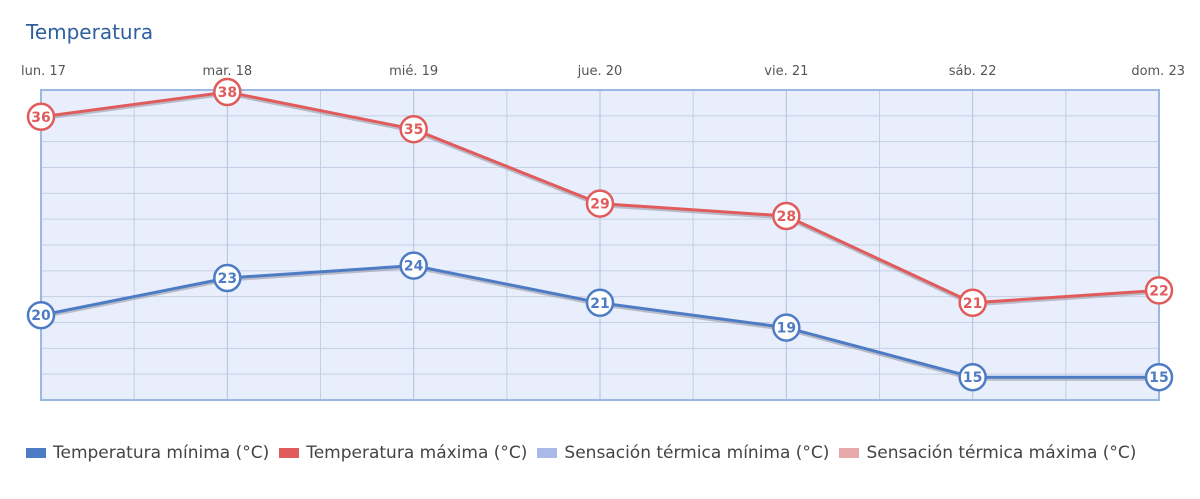 The width and height of the screenshot is (1200, 499). Describe the element at coordinates (90, 32) in the screenshot. I see `chart-title: Temperatura` at that location.